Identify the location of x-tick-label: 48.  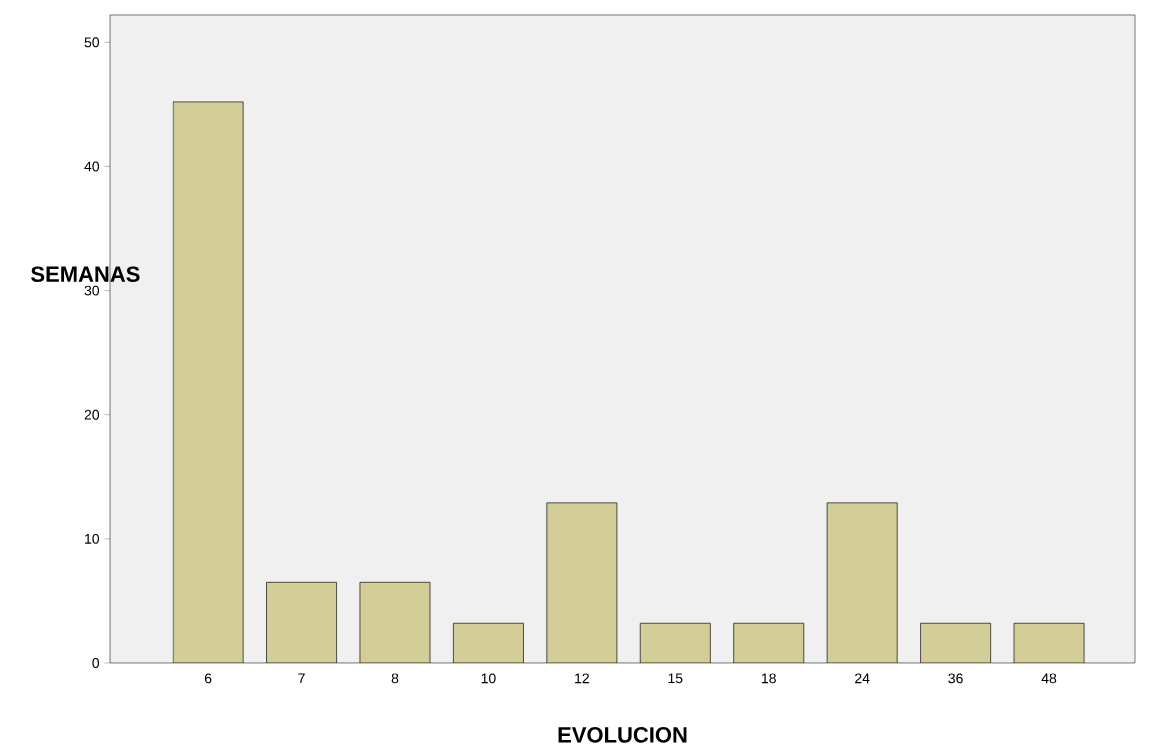
(1049, 678).